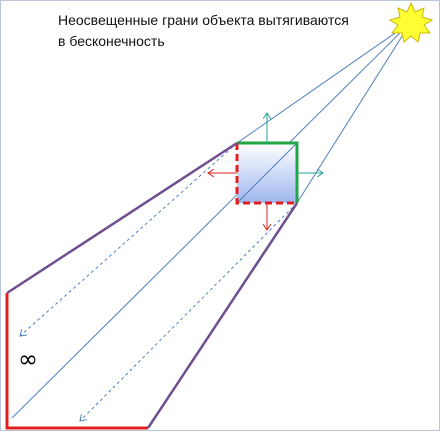  Describe the element at coordinates (411, 22) in the screenshot. I see `sun-icon` at that location.